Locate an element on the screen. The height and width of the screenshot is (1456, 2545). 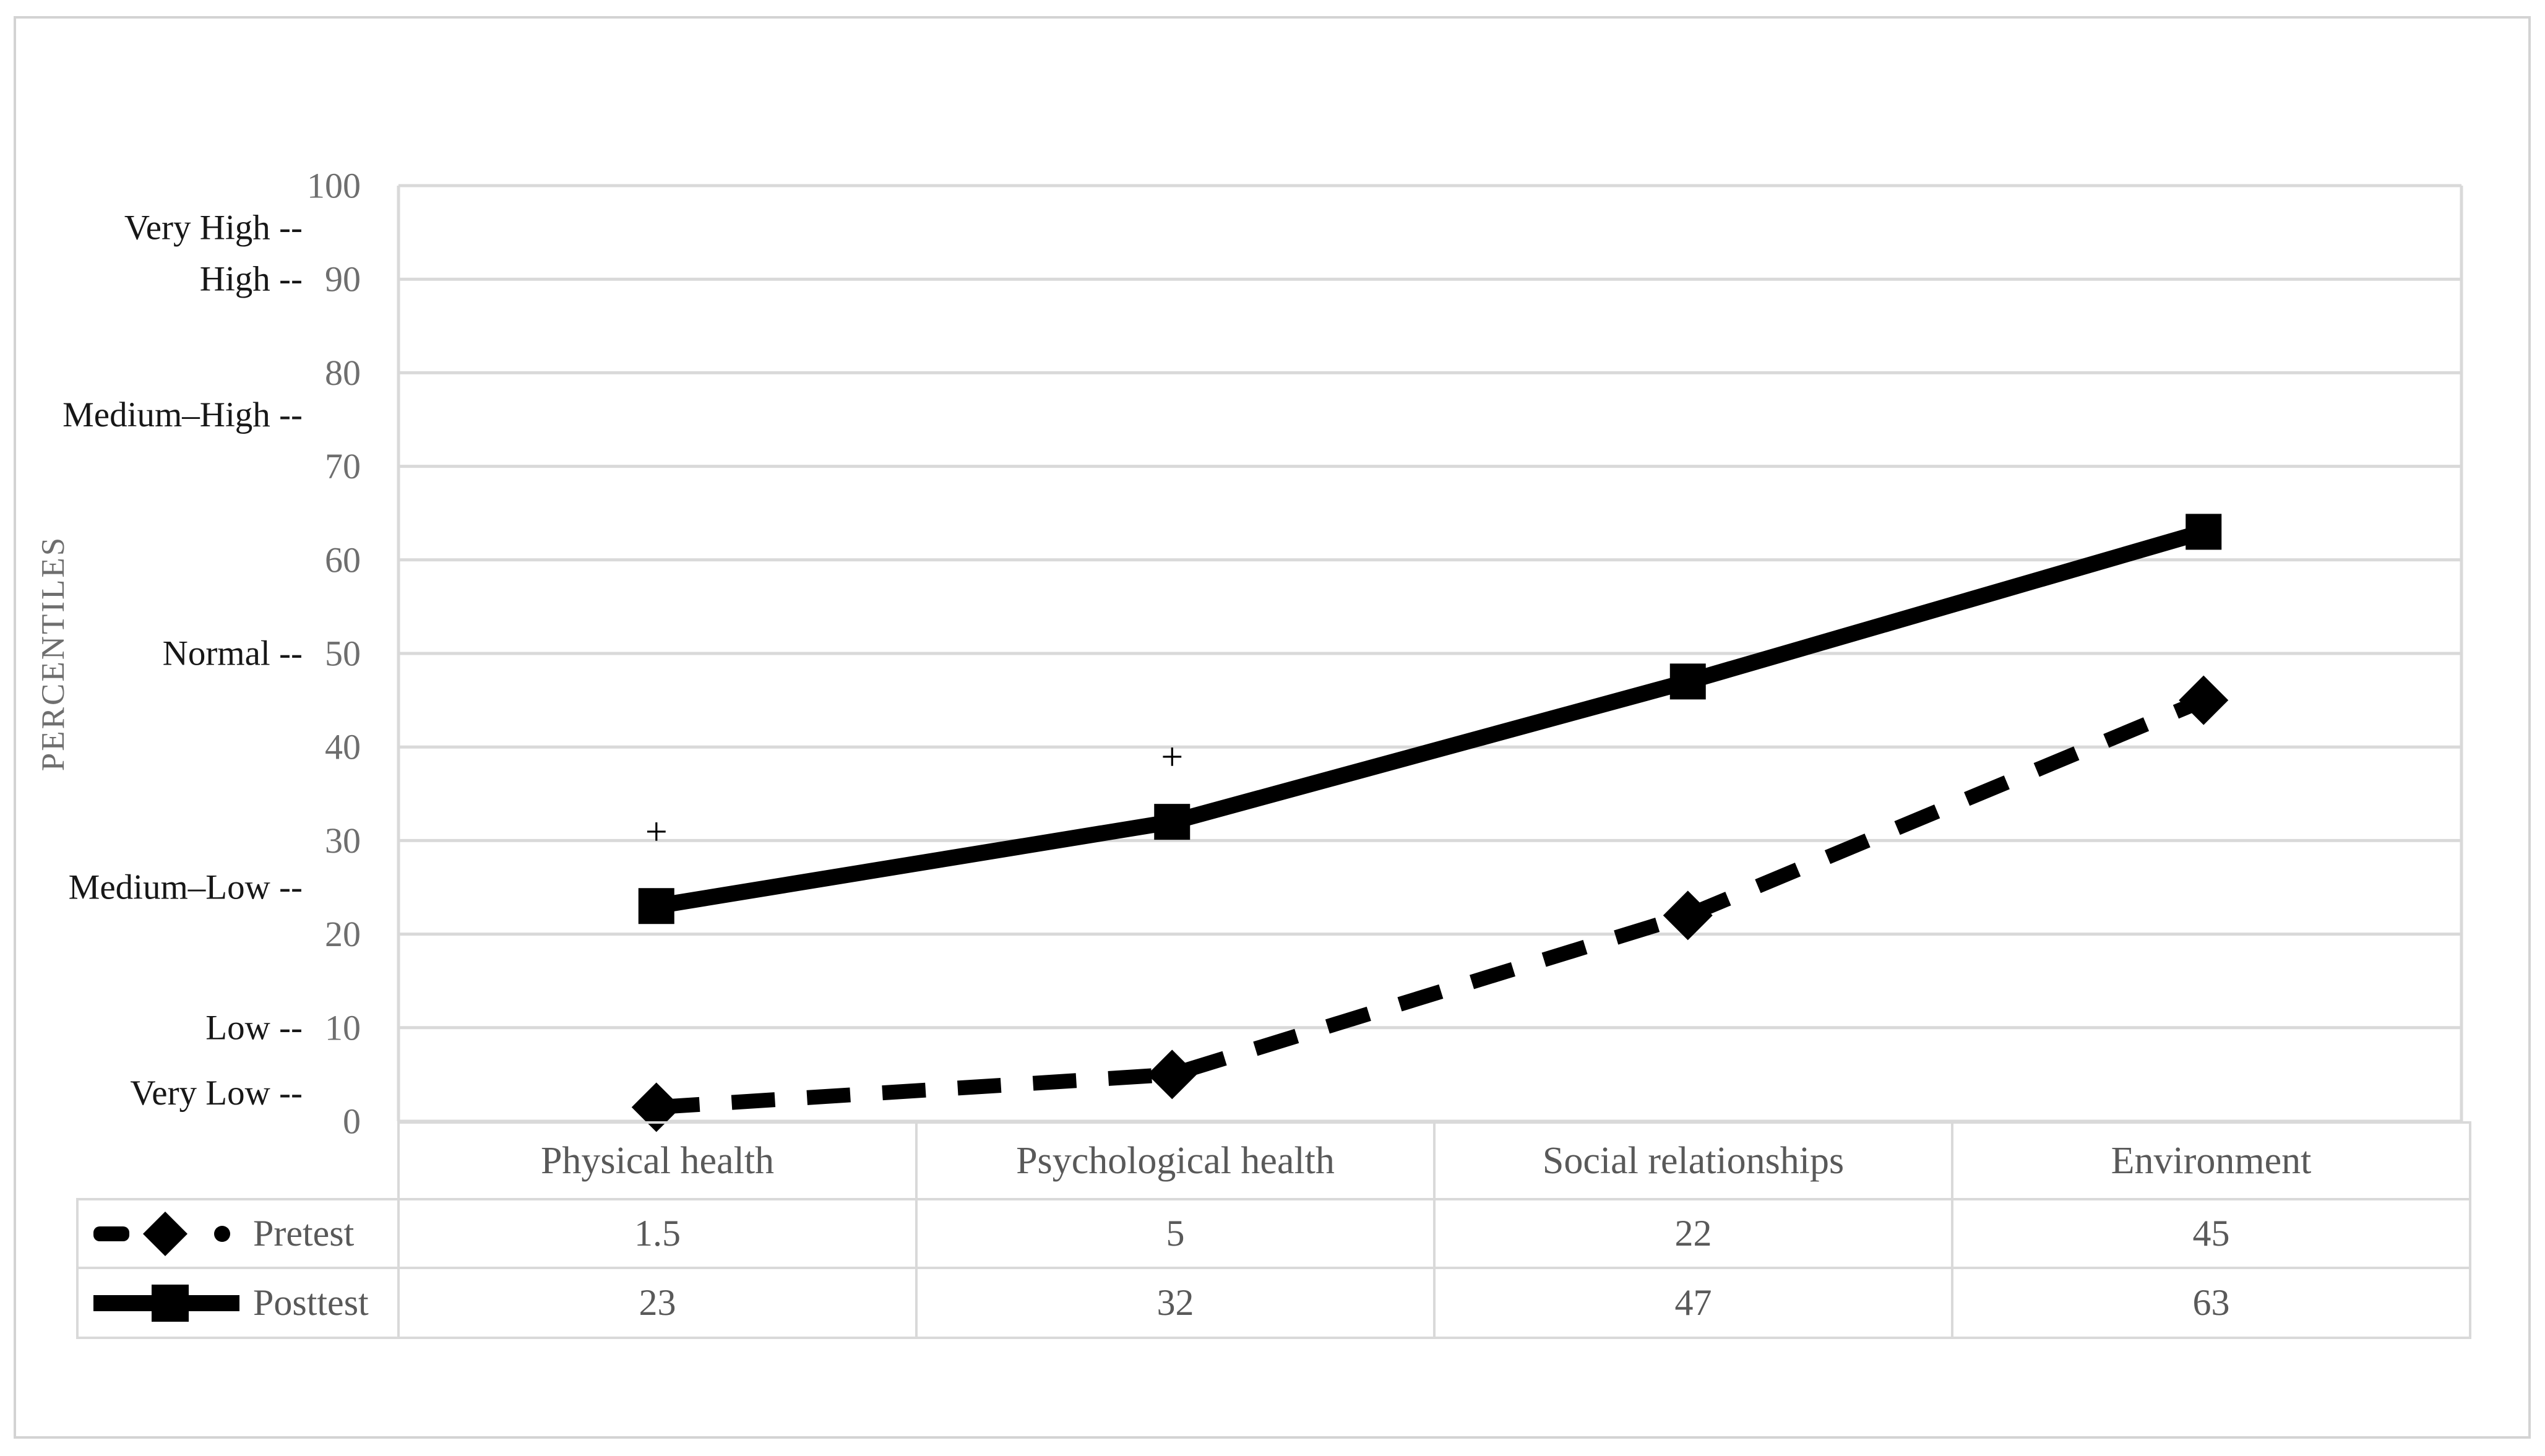
pretest-value-environment: 45 is located at coordinates (2211, 1233).